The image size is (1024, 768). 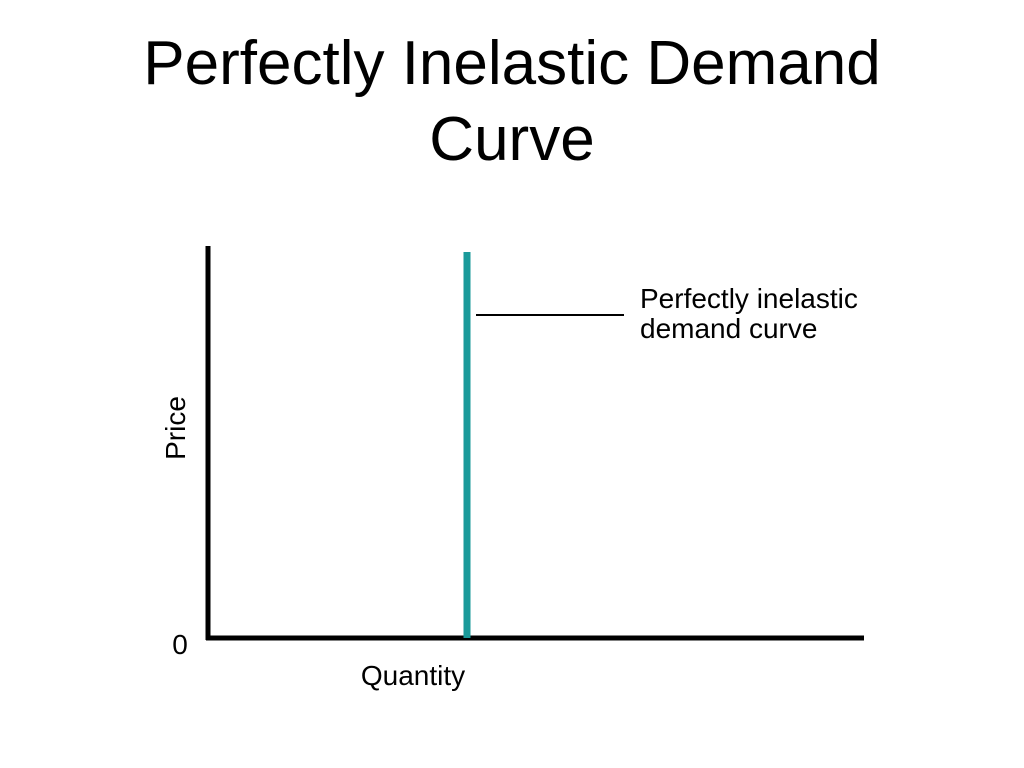 What do you see at coordinates (175, 428) in the screenshot?
I see `y-axis-label: Price` at bounding box center [175, 428].